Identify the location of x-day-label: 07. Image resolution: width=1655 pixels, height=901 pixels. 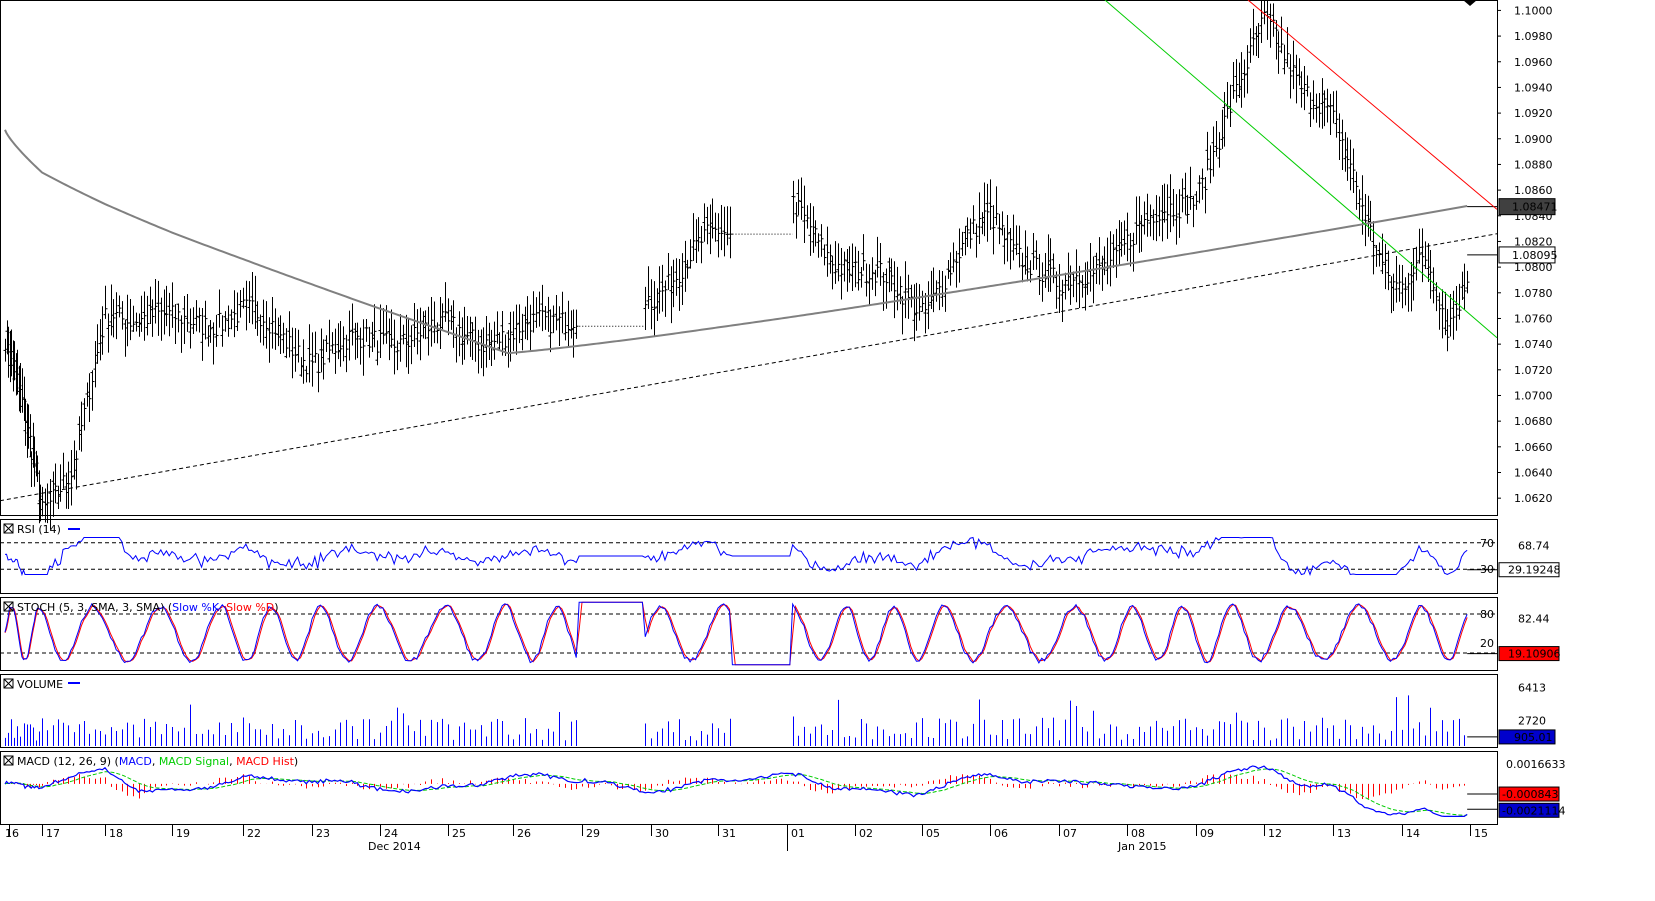
(1070, 833).